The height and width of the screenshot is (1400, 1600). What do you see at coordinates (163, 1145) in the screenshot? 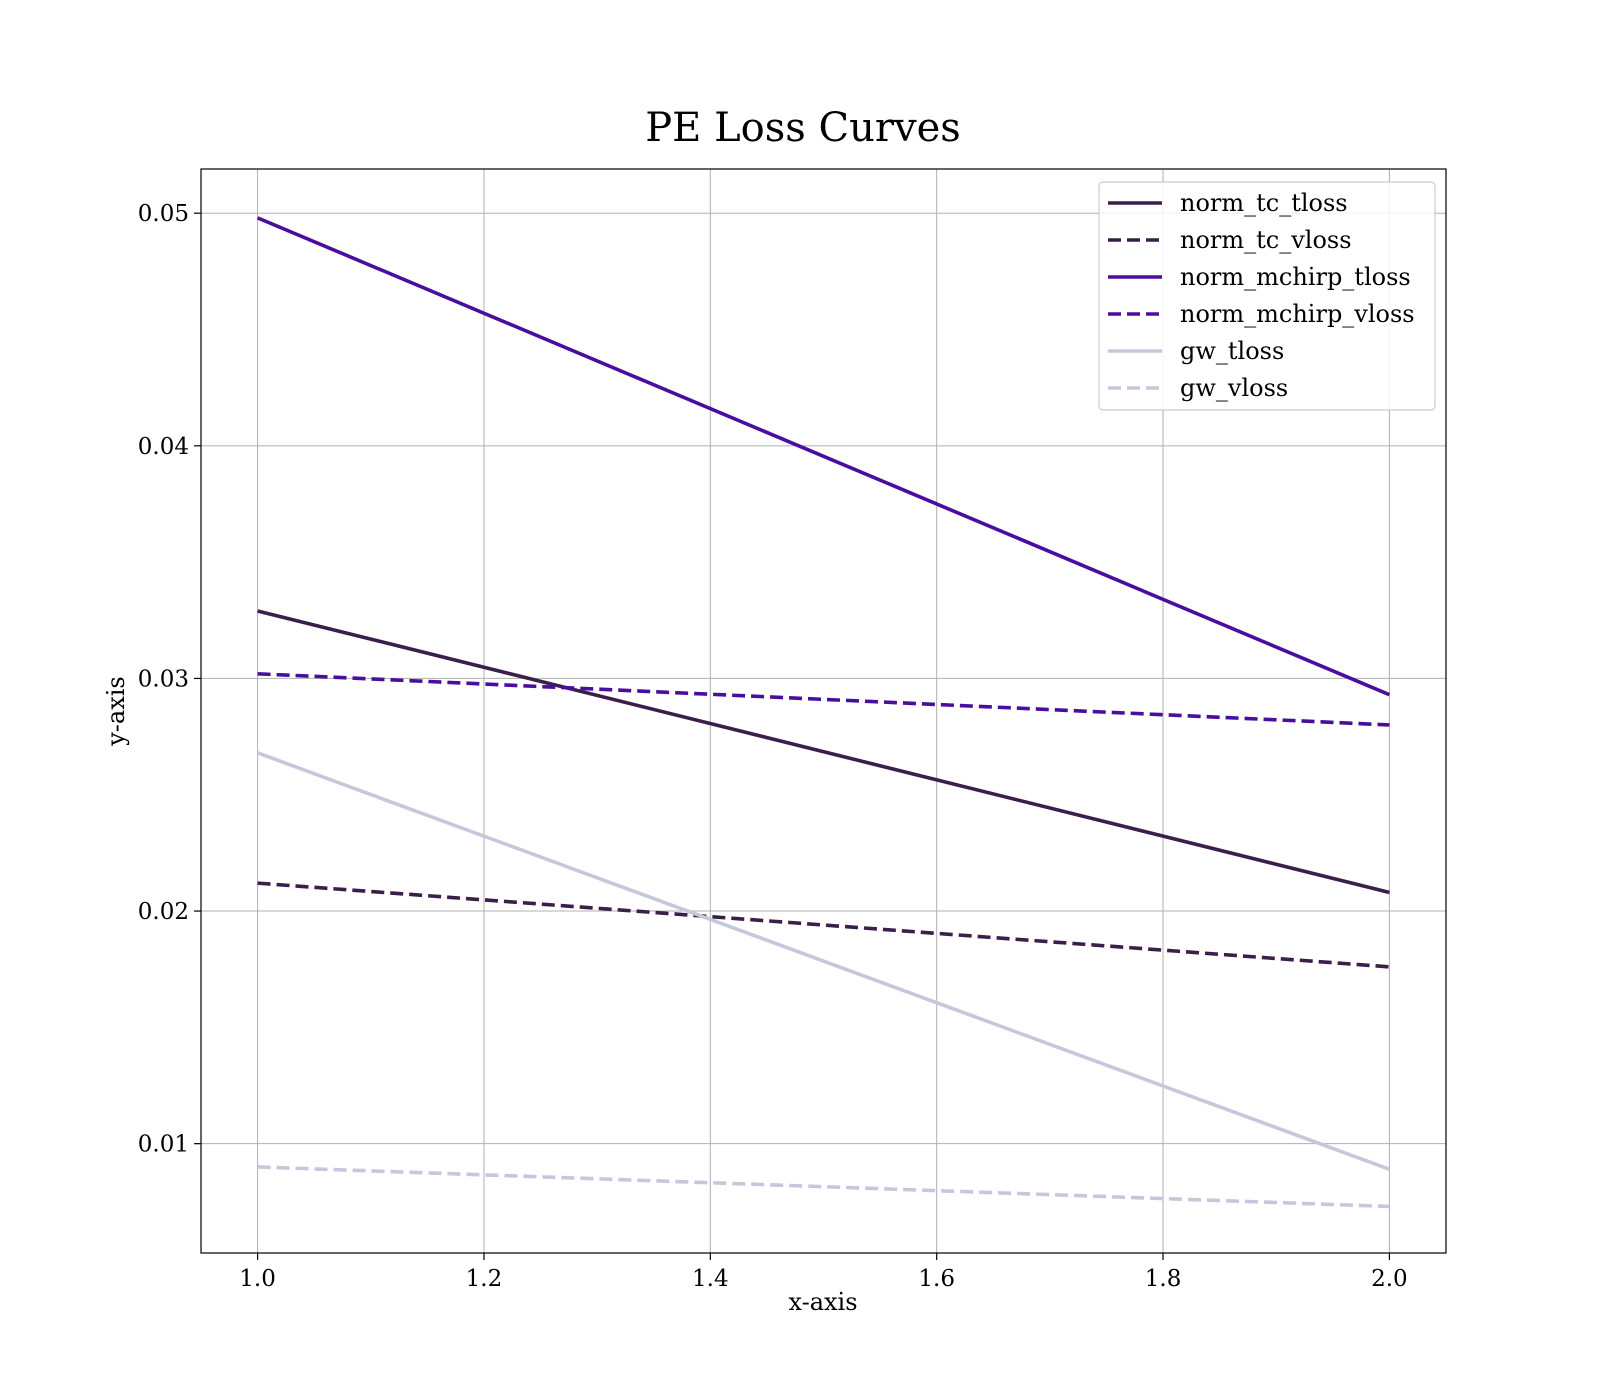
I see `y-tick-label: 0.01` at bounding box center [163, 1145].